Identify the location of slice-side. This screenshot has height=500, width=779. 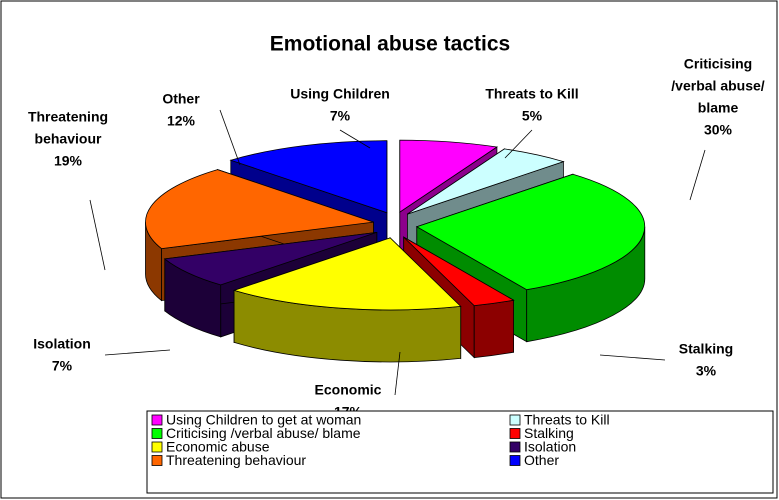
(493, 329).